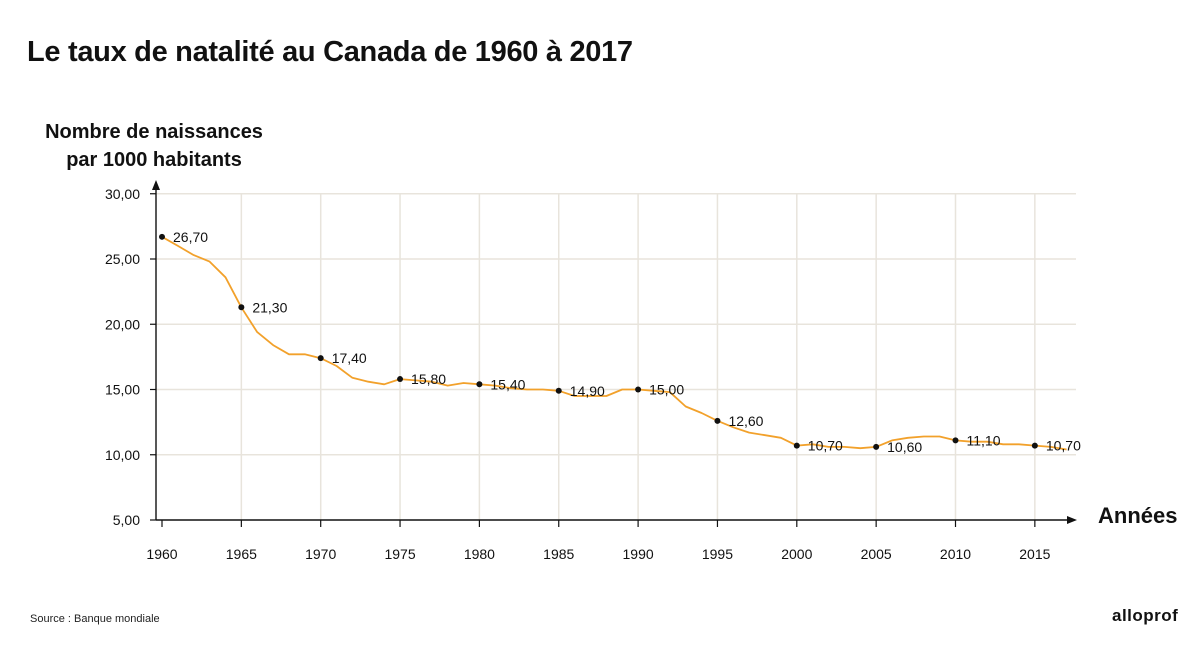 The width and height of the screenshot is (1200, 645). I want to click on x-tick-label: 2005, so click(876, 554).